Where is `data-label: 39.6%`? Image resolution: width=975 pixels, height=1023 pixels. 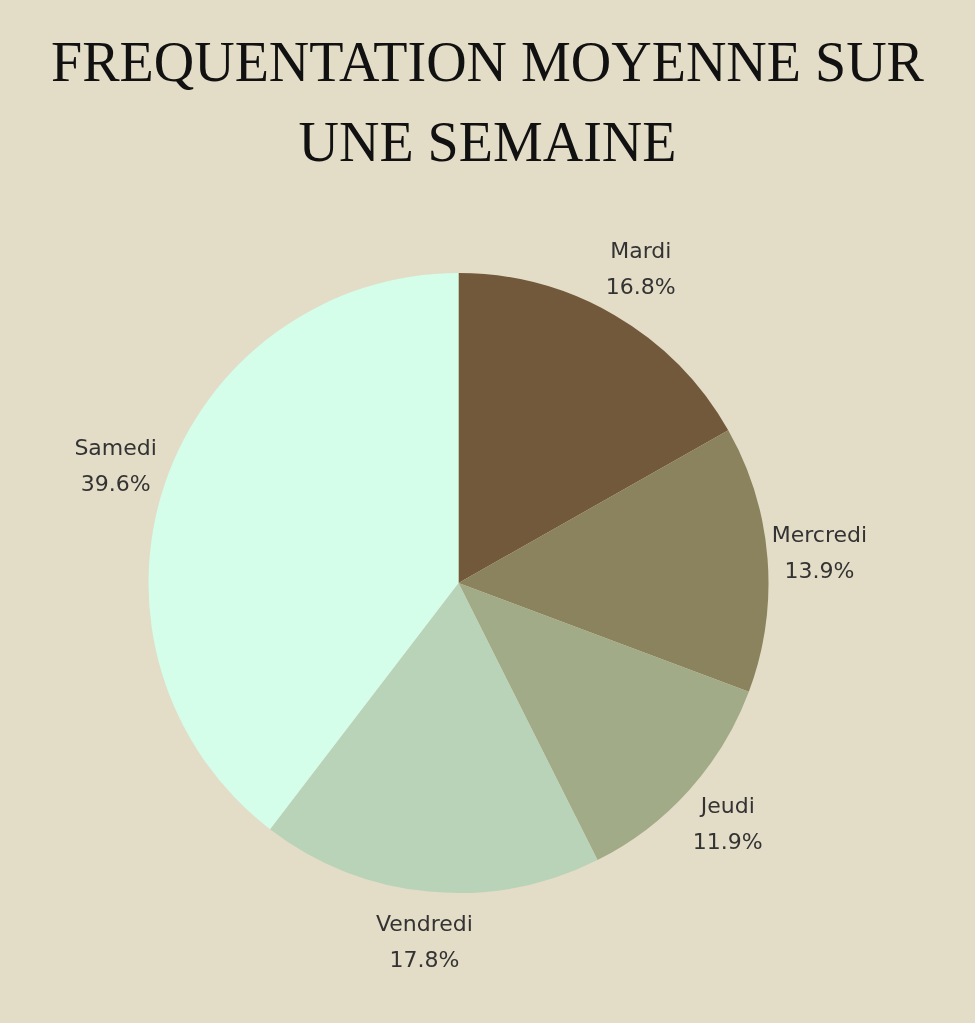
data-label: 39.6% is located at coordinates (115, 483).